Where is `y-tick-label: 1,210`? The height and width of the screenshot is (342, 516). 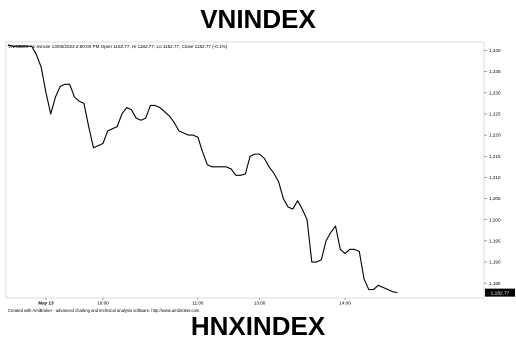
y-tick-label: 1,210 is located at coordinates (495, 177).